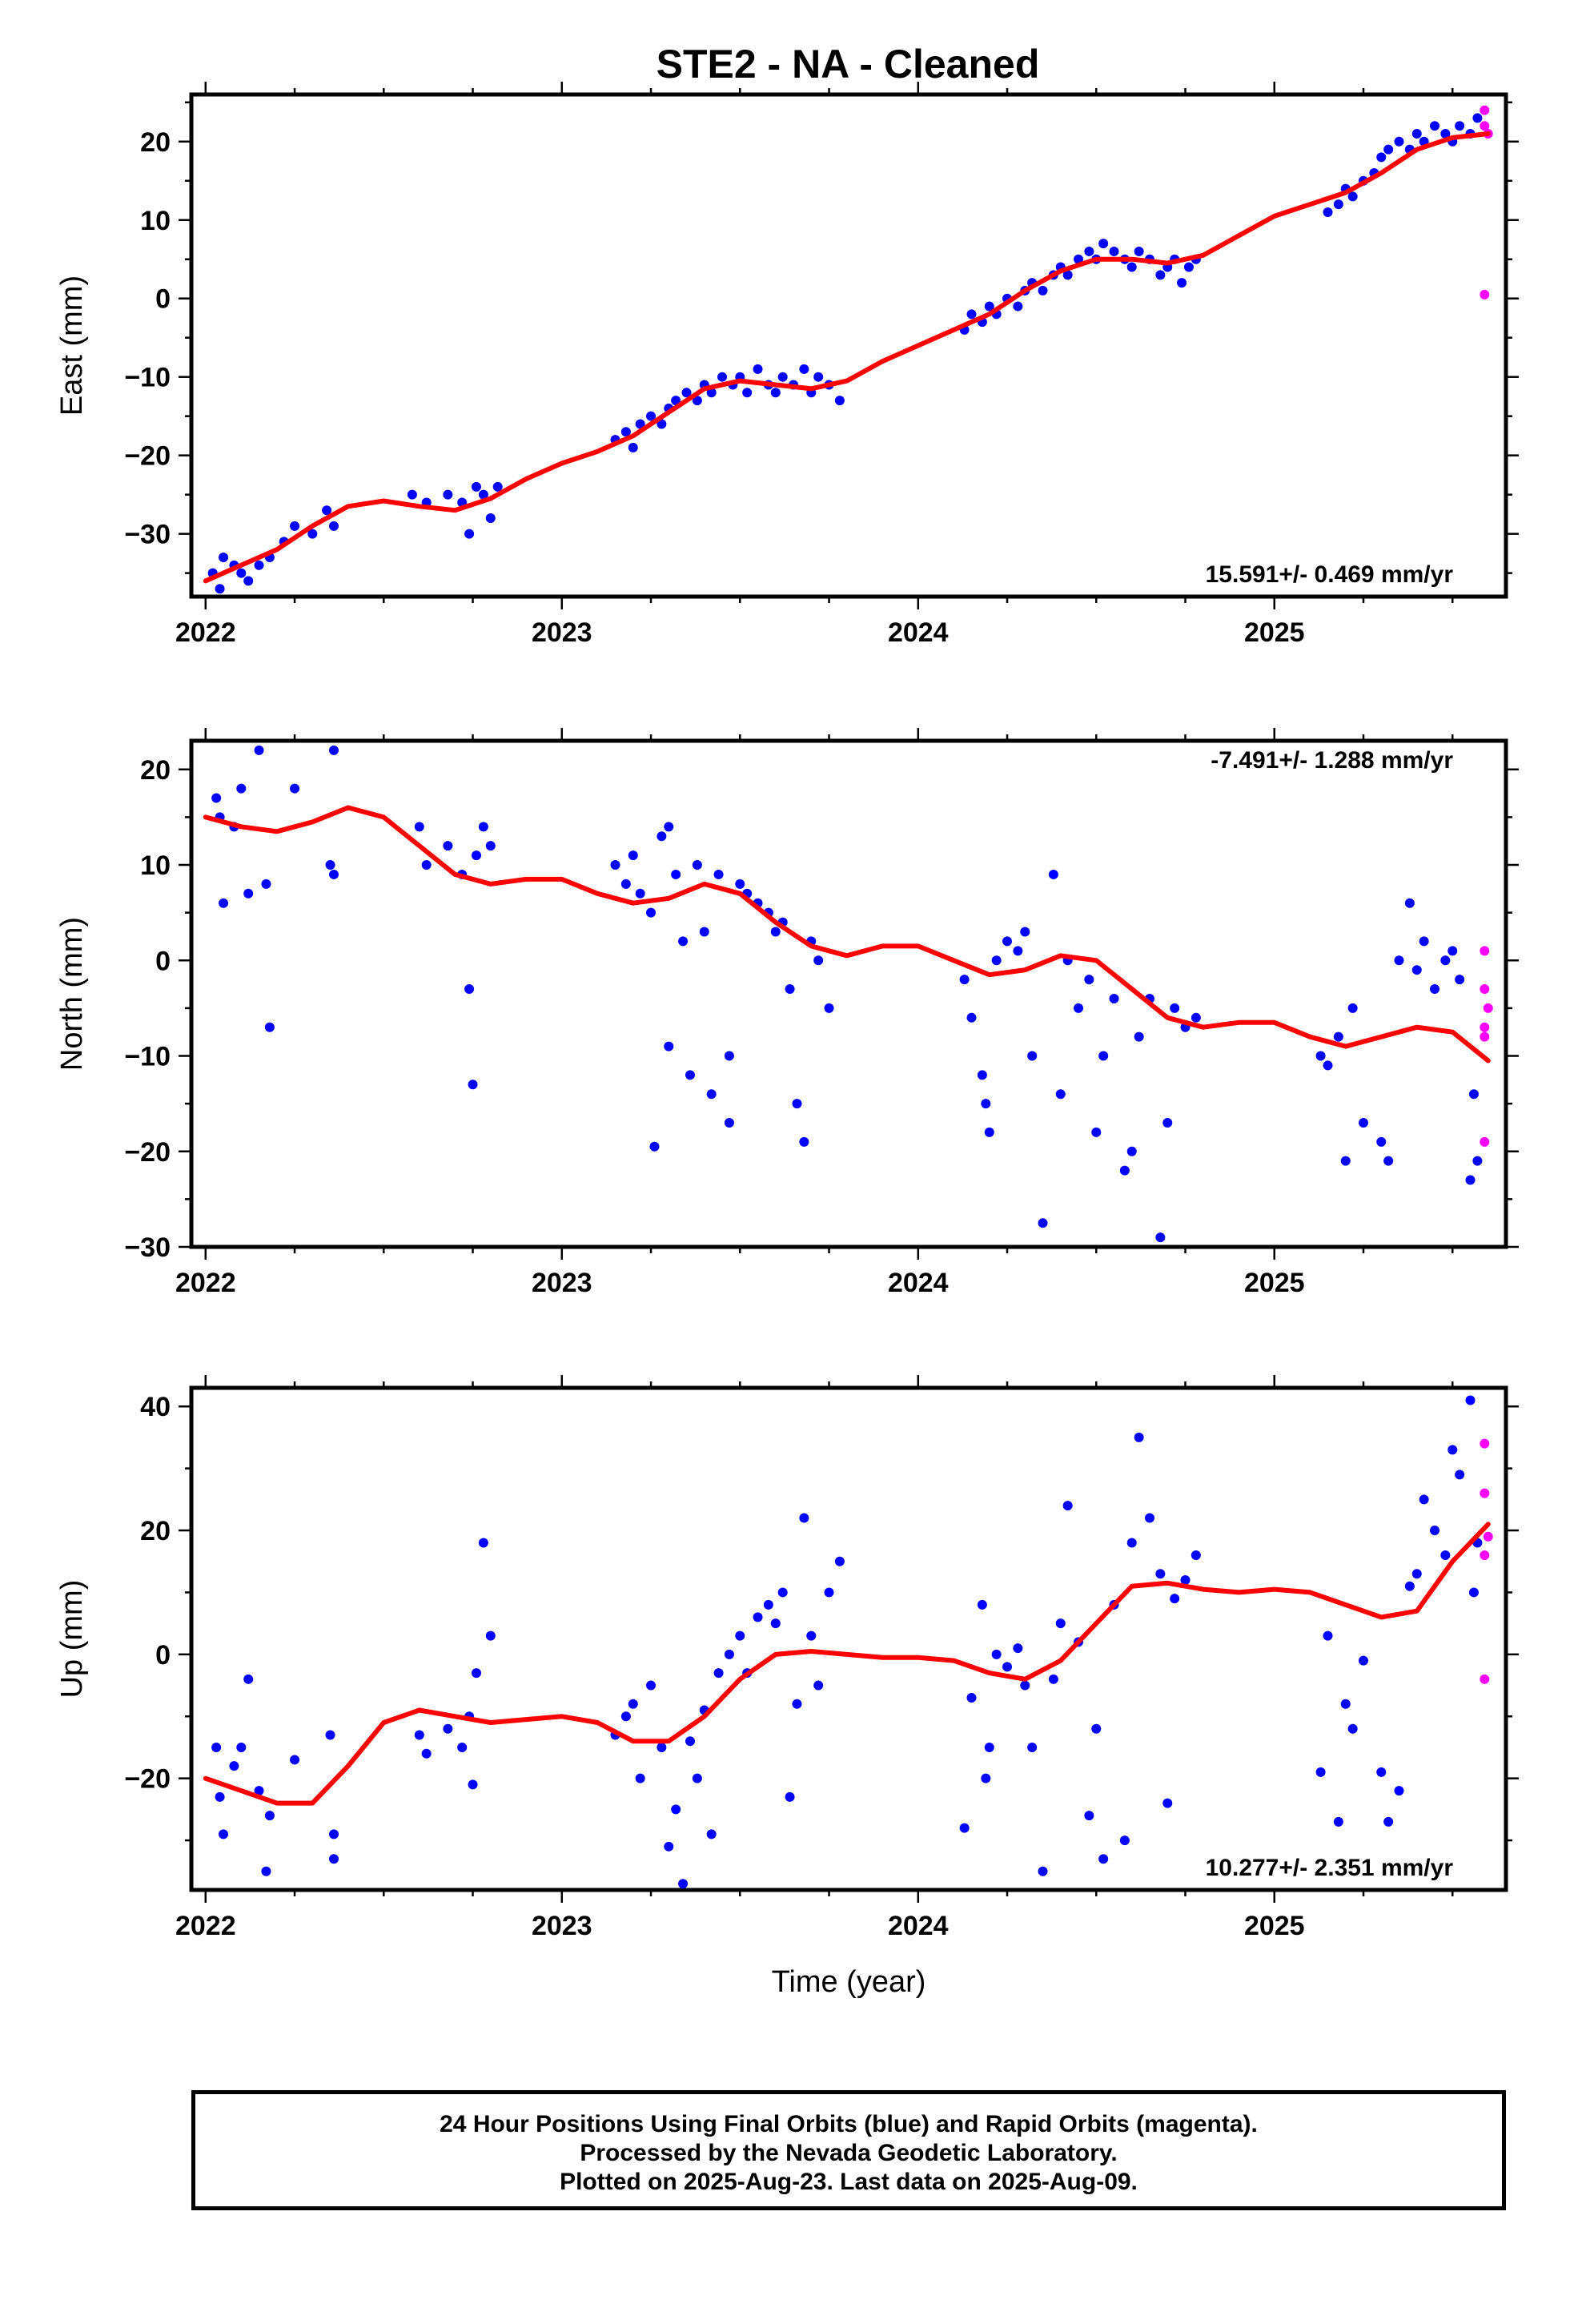 Image resolution: width=1582 pixels, height=2324 pixels. What do you see at coordinates (147, 535) in the screenshot?
I see `y-tick-label: −30` at bounding box center [147, 535].